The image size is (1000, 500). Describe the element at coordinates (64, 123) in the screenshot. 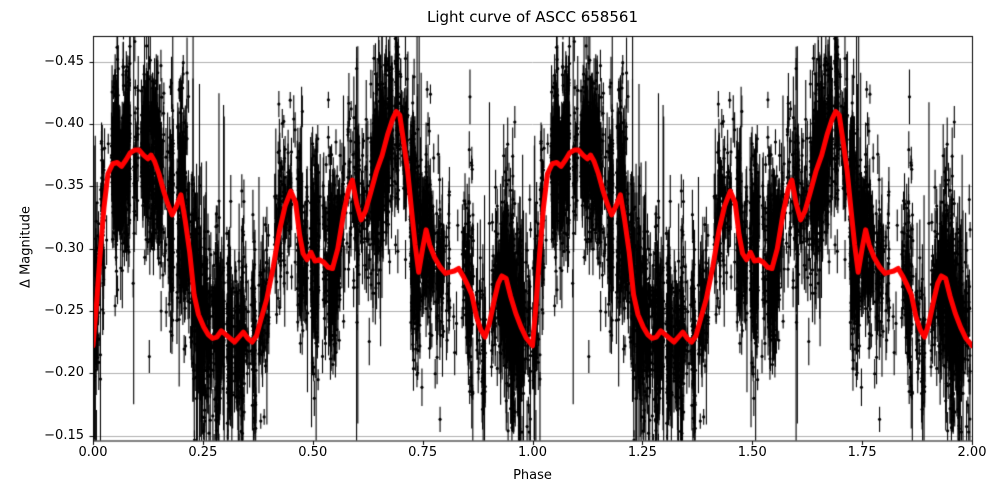

I see `y-tick-label: −0.40` at that location.